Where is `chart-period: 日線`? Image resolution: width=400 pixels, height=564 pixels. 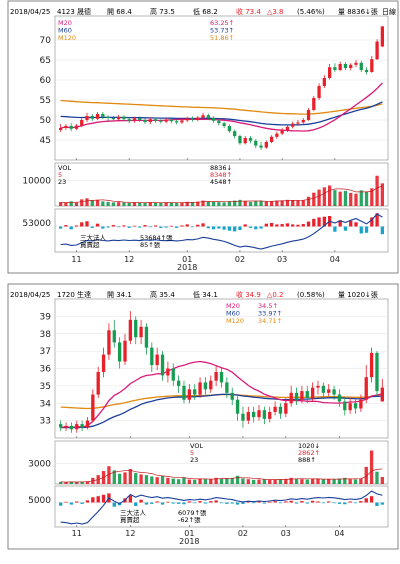
chart-period: 日線 is located at coordinates (389, 11).